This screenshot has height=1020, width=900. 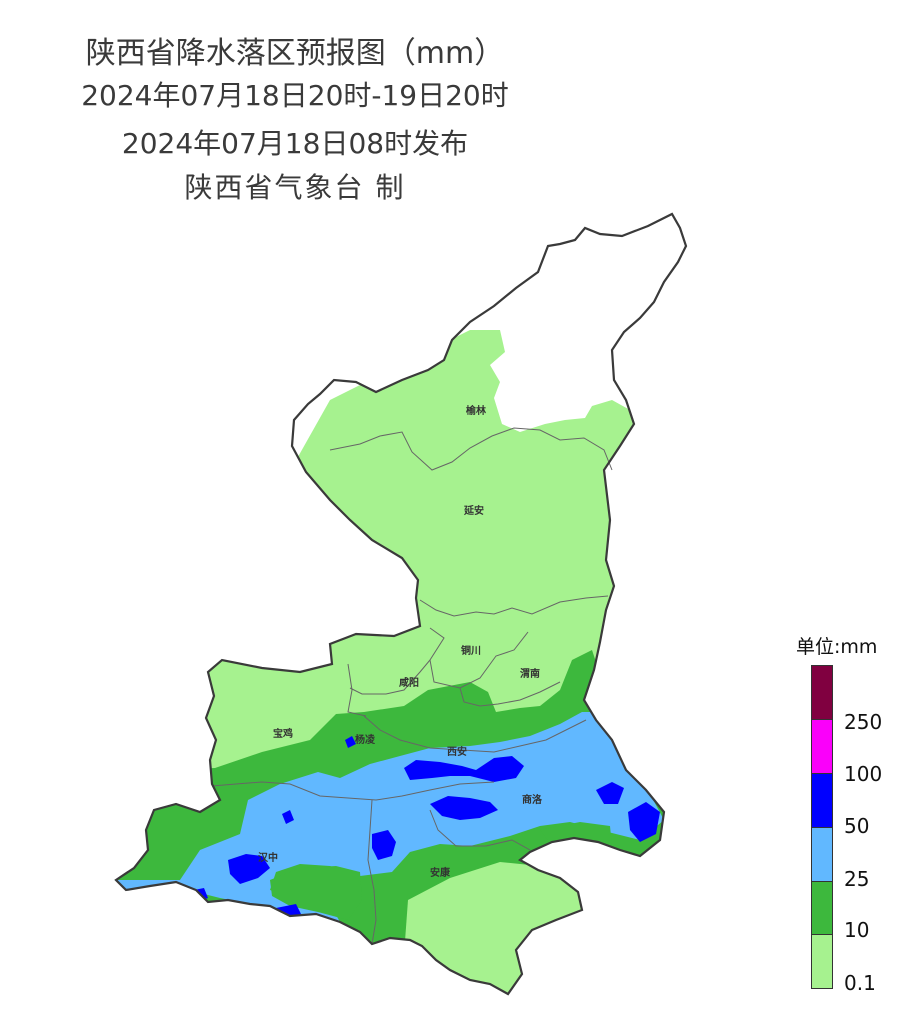 I want to click on city-label-yulin: 榆林, so click(x=476, y=410).